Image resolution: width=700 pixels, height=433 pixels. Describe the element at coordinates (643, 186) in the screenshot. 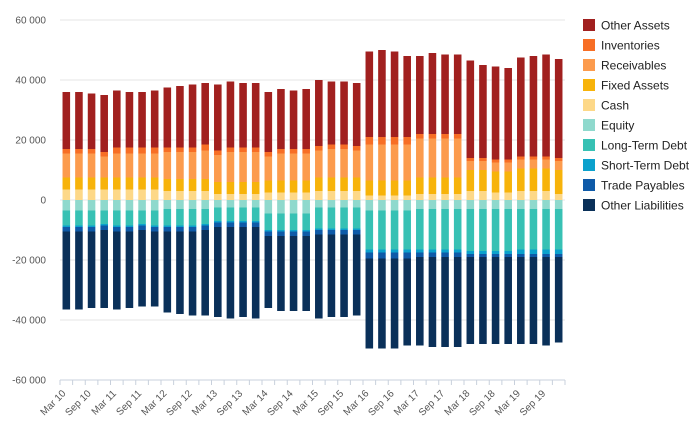

I see `legend-label: Trade Payables` at that location.